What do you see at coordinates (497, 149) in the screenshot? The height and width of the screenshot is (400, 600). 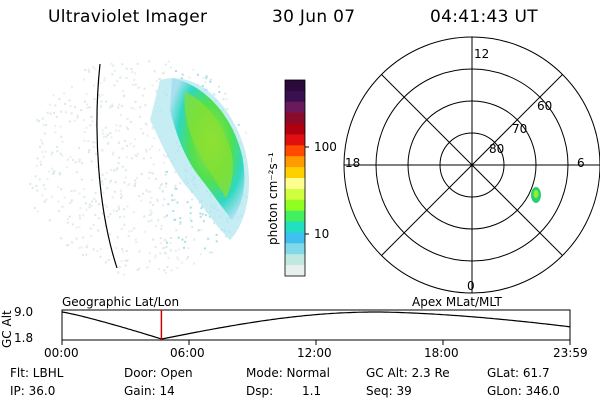 I see `polar-label-lat-80: 80` at bounding box center [497, 149].